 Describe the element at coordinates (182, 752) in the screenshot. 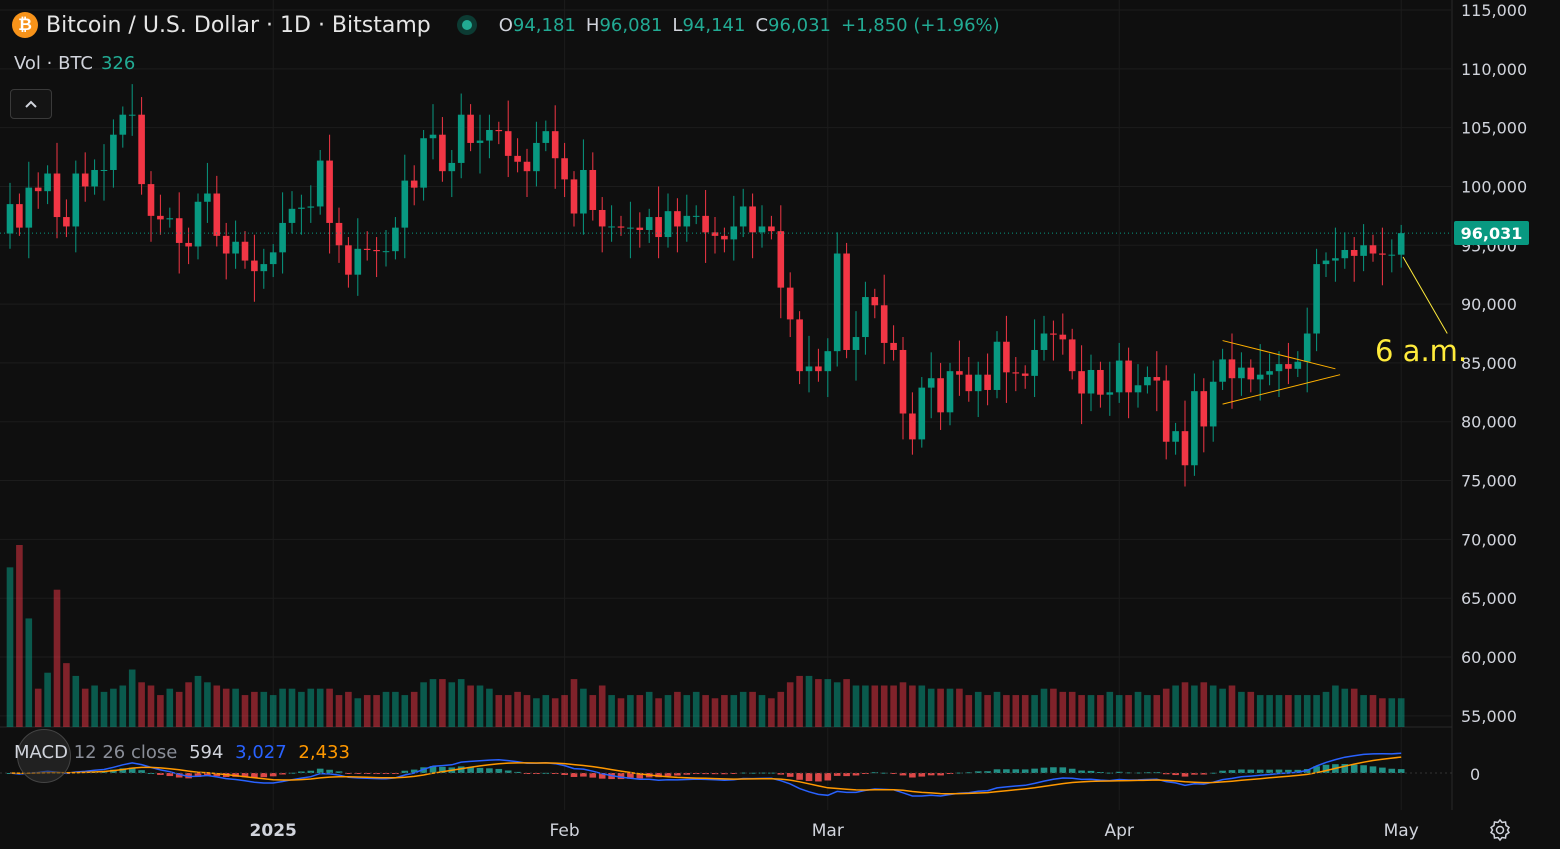

I see `macd-legend: MACD 12 26 close 594 3,027 2,433` at that location.